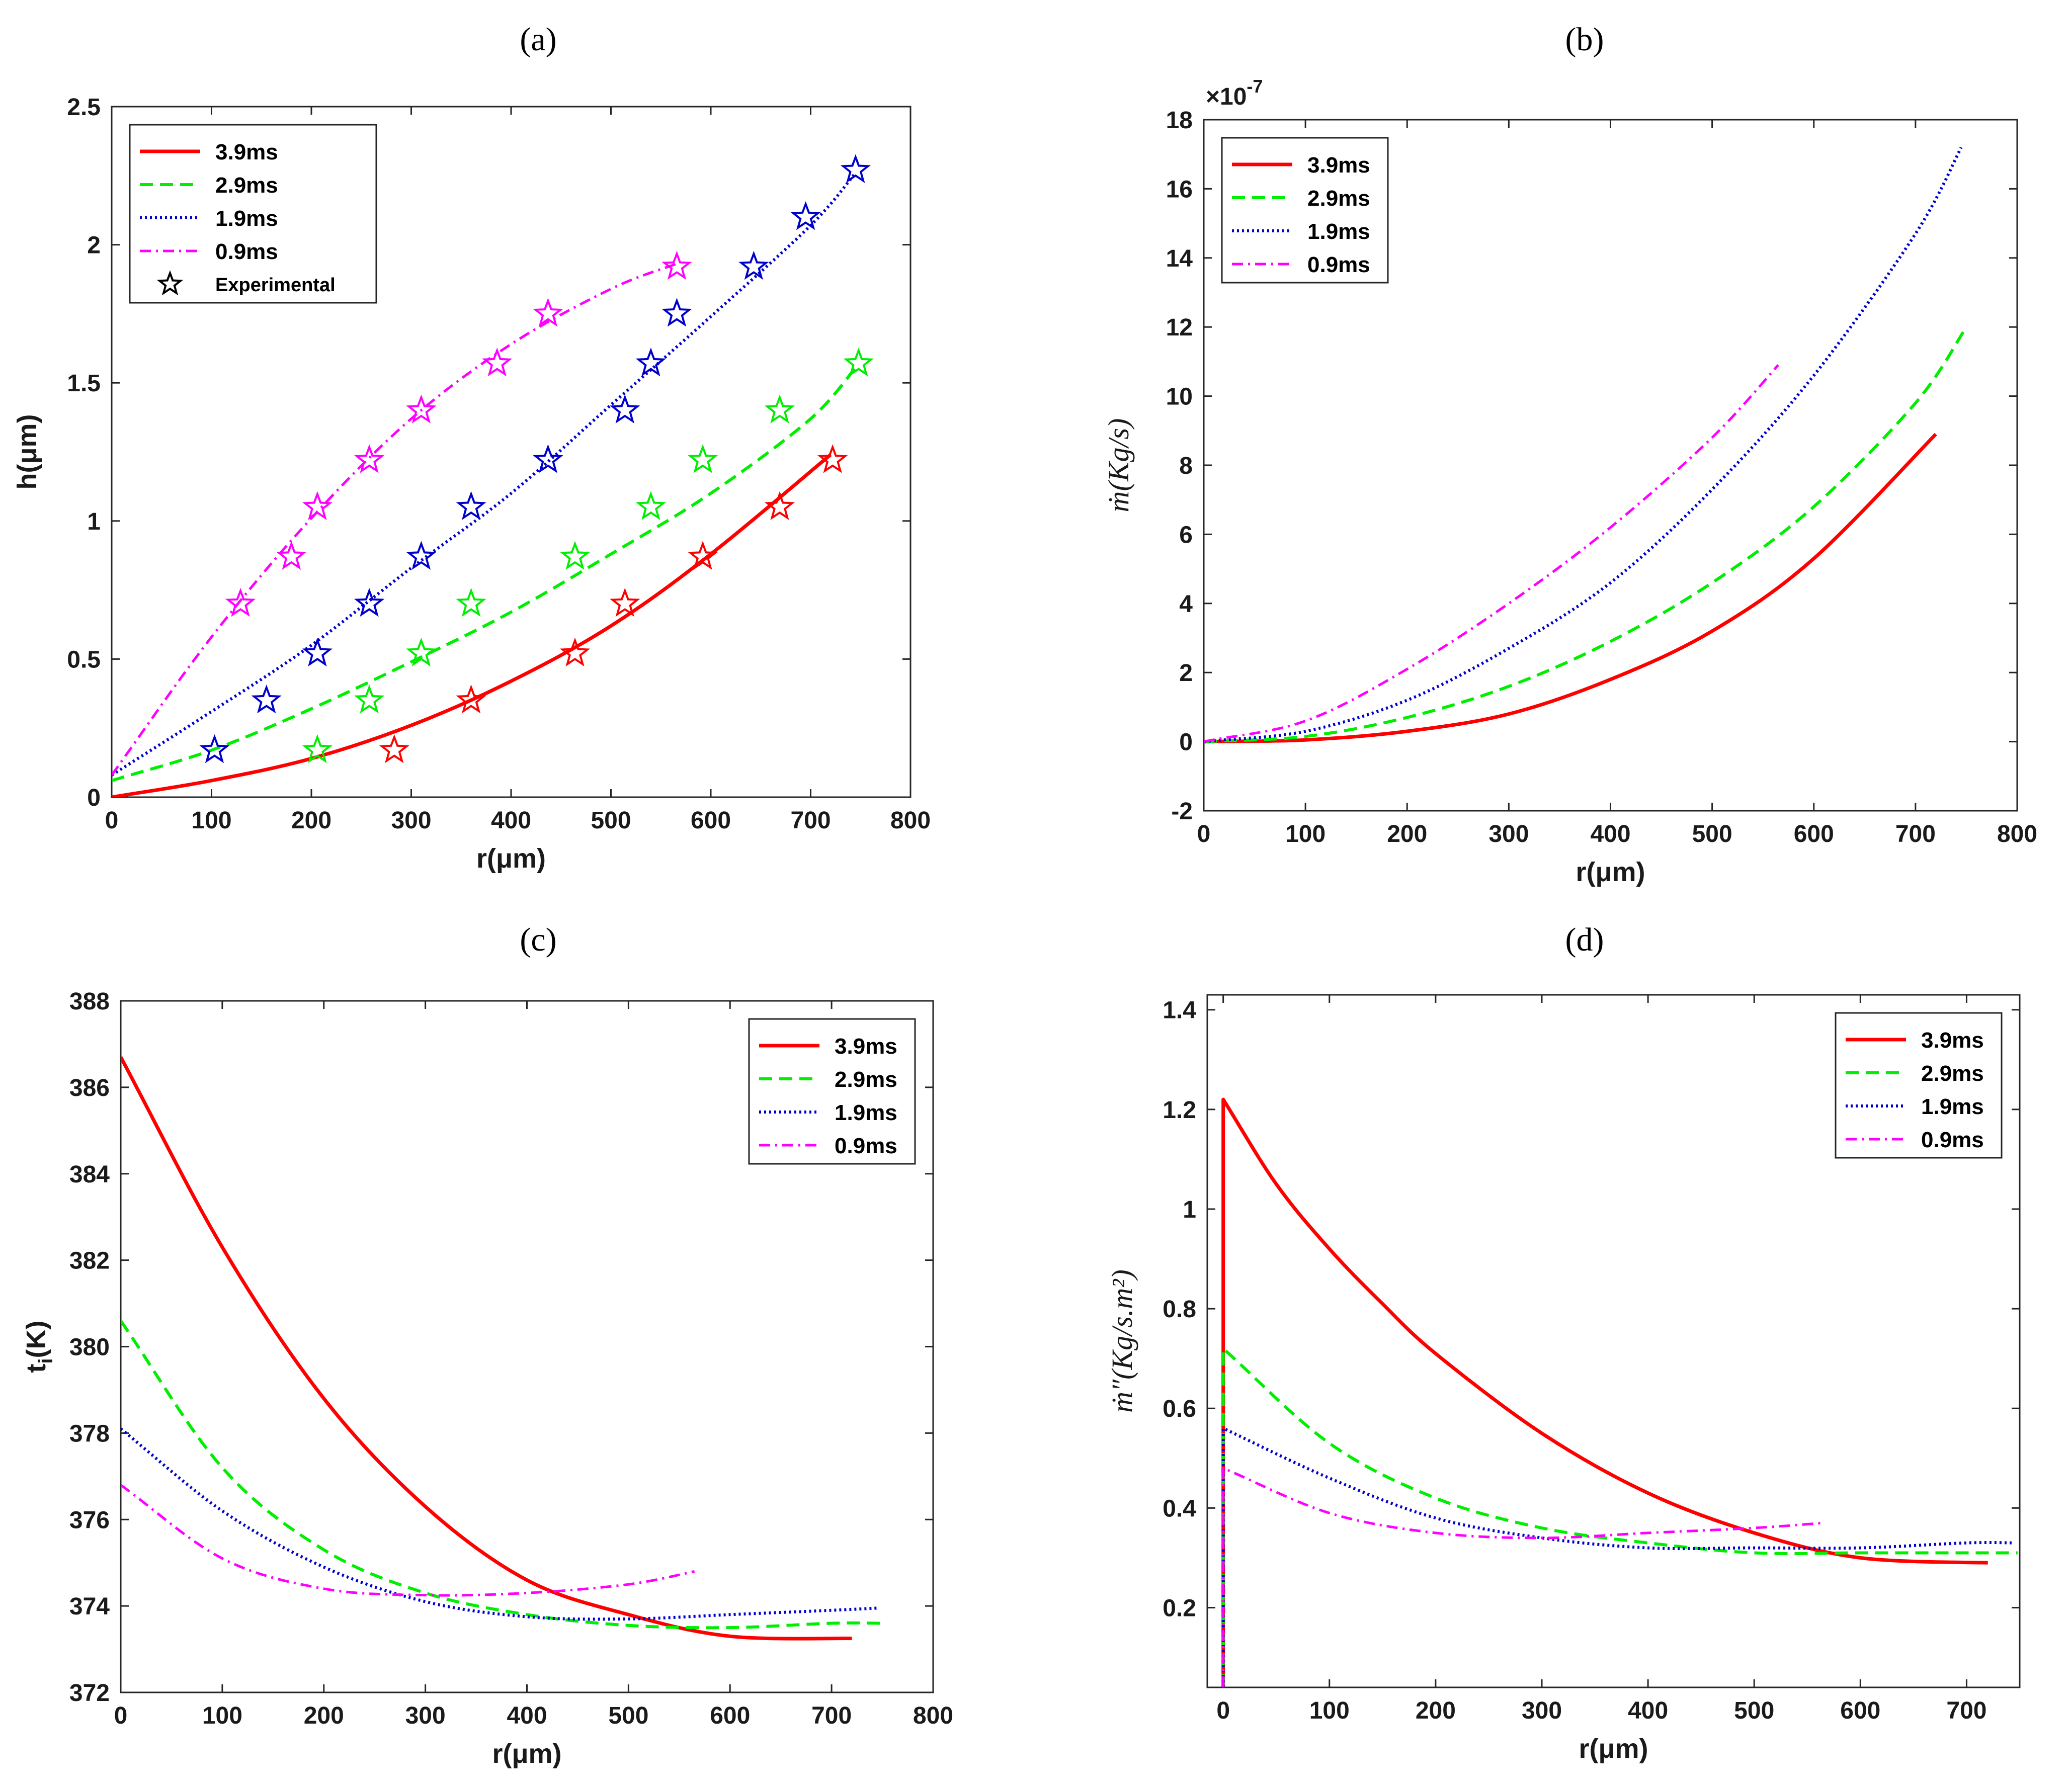 Image resolution: width=2071 pixels, height=1792 pixels. I want to click on y-axis-label: ti(K), so click(39, 1346).